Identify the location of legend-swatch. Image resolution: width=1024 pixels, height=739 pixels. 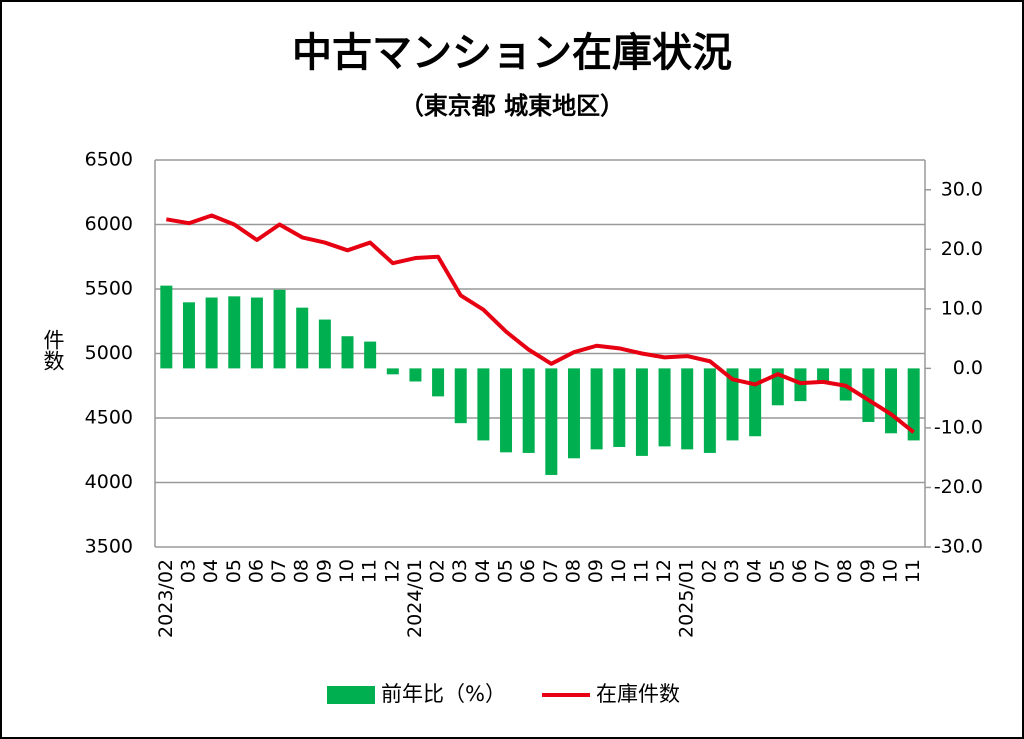
(351, 695).